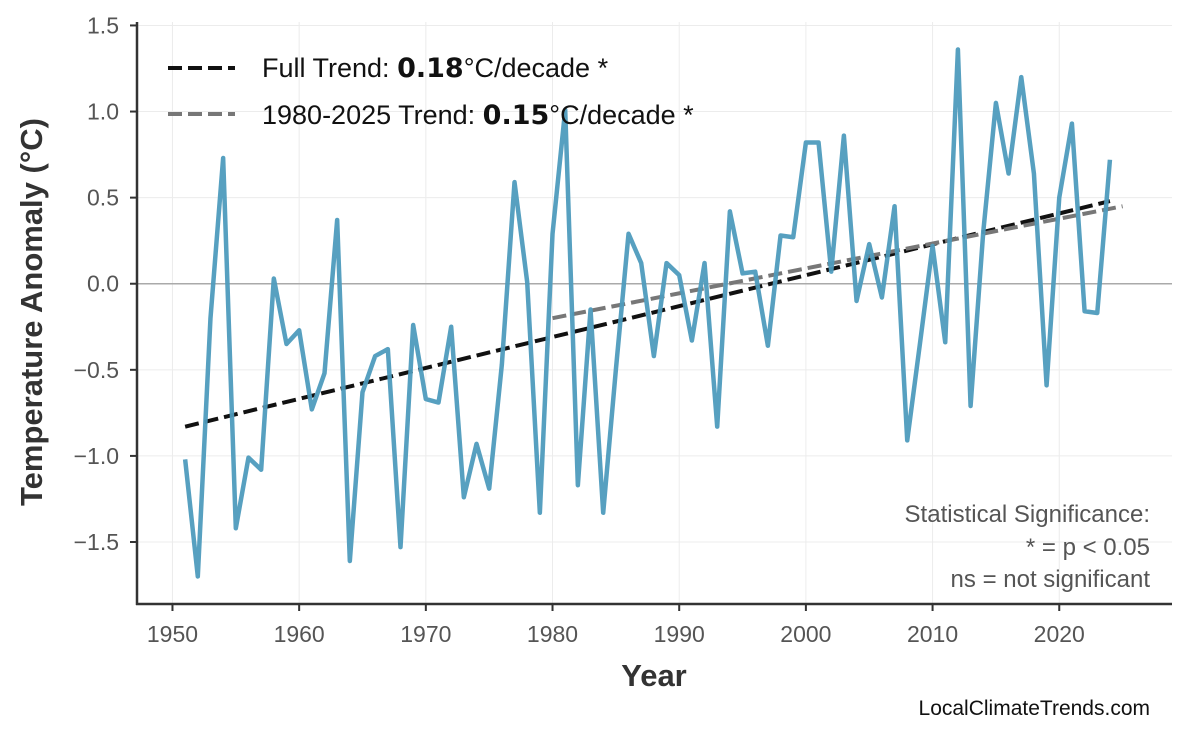 Image resolution: width=1186 pixels, height=736 pixels. What do you see at coordinates (654, 675) in the screenshot?
I see `x-axis-label: Year` at bounding box center [654, 675].